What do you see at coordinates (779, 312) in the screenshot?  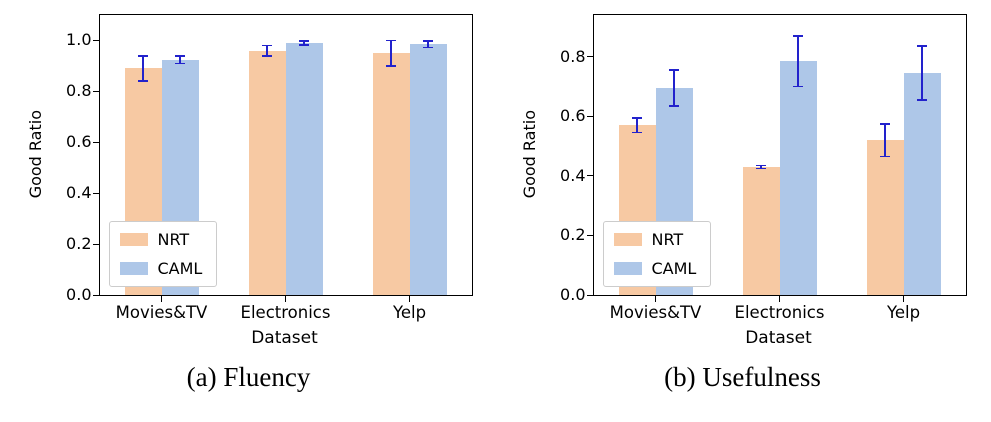 I see `x-tick-label: Electronics` at bounding box center [779, 312].